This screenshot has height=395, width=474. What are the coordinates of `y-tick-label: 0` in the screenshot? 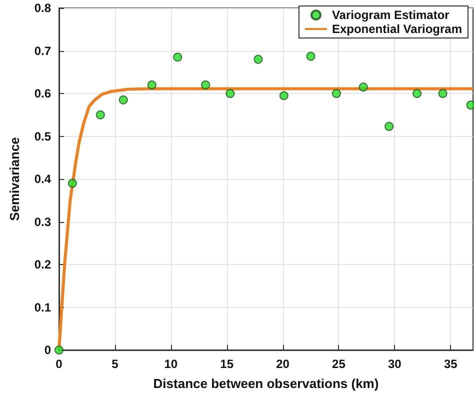 It's located at (48, 350).